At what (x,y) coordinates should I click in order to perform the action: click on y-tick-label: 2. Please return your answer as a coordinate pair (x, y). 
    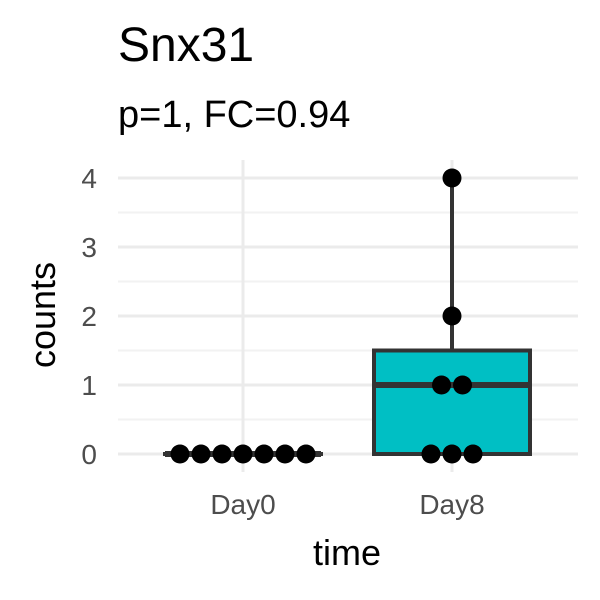
    Looking at the image, I should click on (89, 316).